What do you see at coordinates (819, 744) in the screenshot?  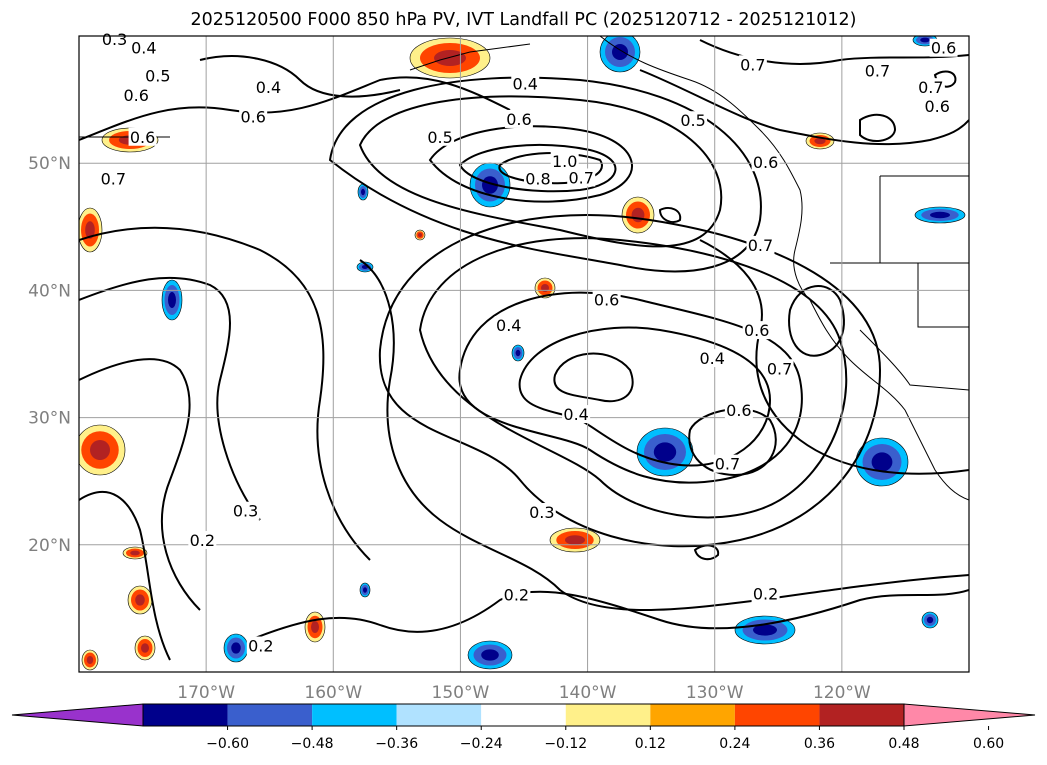 I see `colorbar-tick-label: 0.36` at bounding box center [819, 744].